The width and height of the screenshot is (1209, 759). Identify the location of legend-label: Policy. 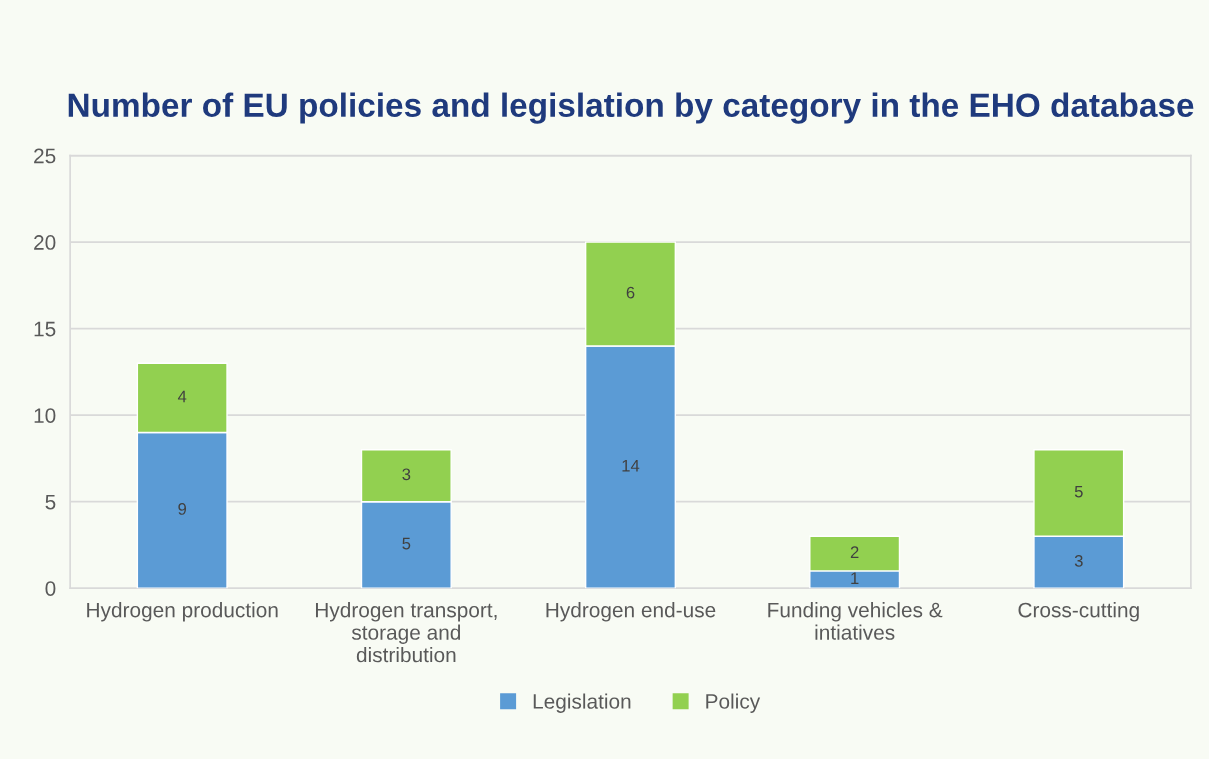
(733, 703).